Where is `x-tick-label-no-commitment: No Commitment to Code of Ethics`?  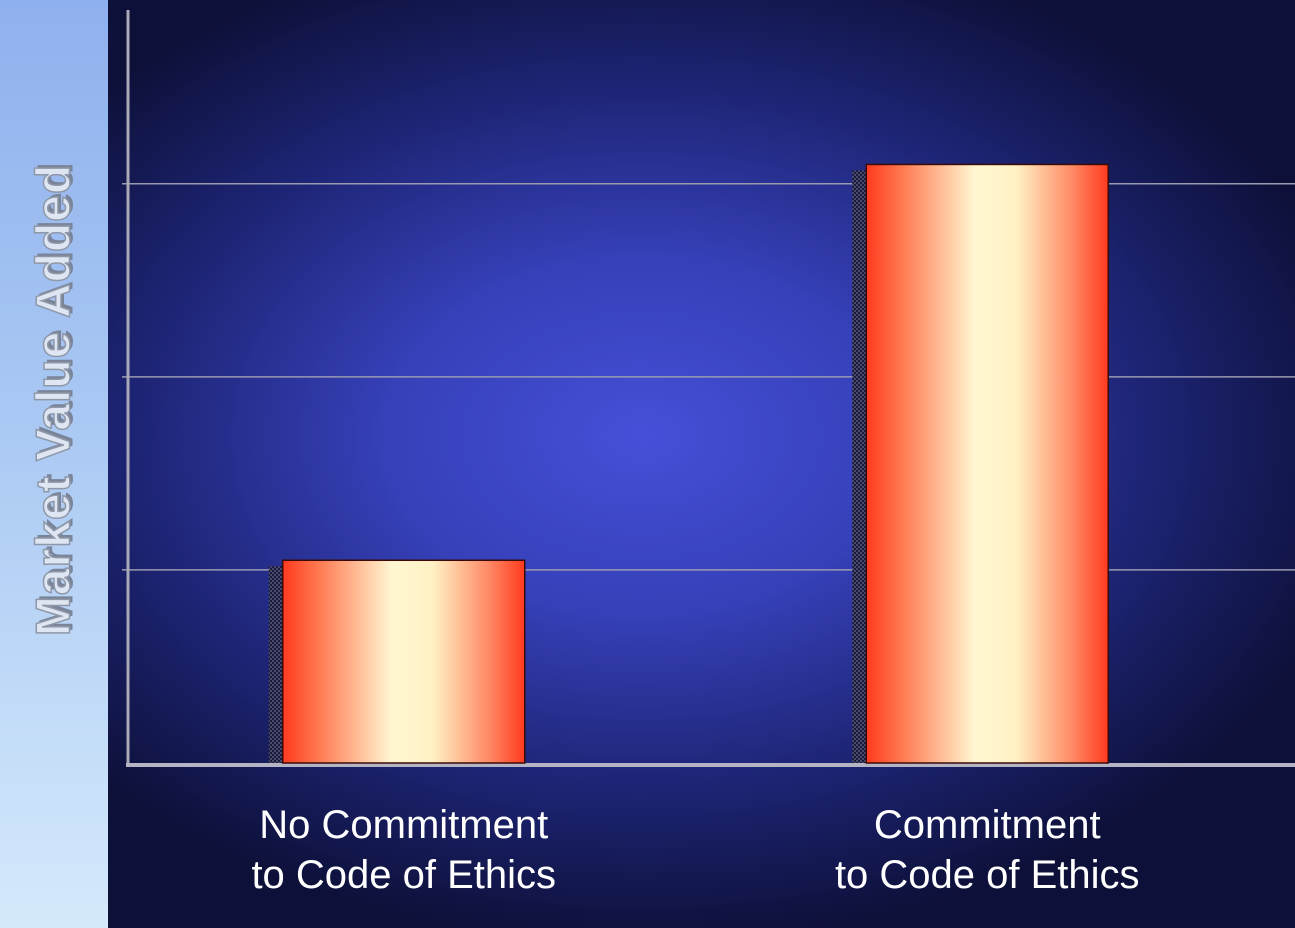
x-tick-label-no-commitment: No Commitment to Code of Ethics is located at coordinates (404, 850).